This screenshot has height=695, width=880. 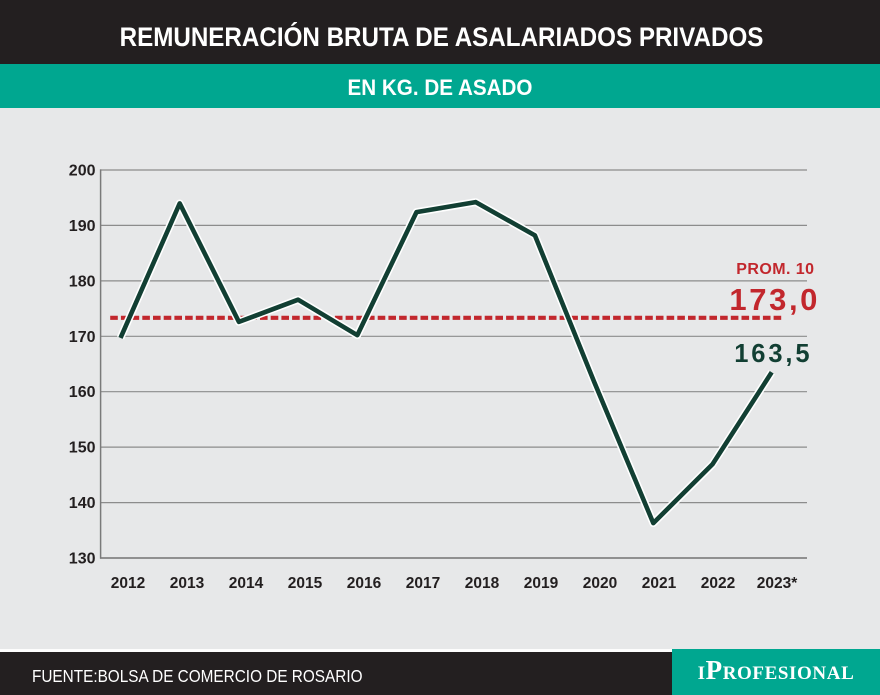 What do you see at coordinates (82, 337) in the screenshot?
I see `svg-text: 170` at bounding box center [82, 337].